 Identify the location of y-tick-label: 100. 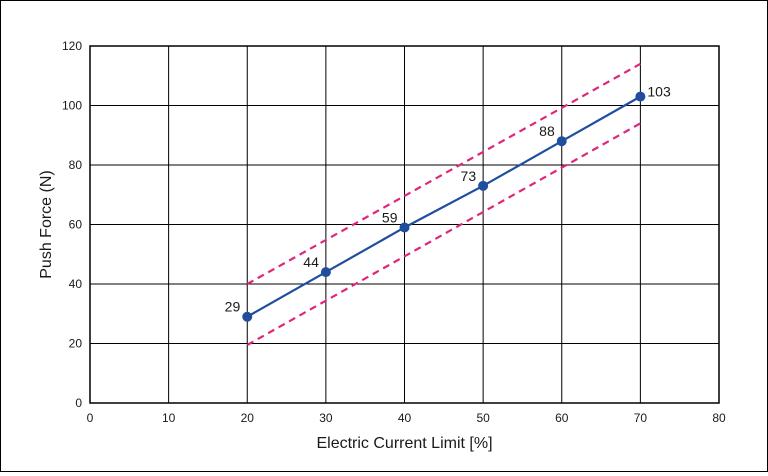
(72, 106).